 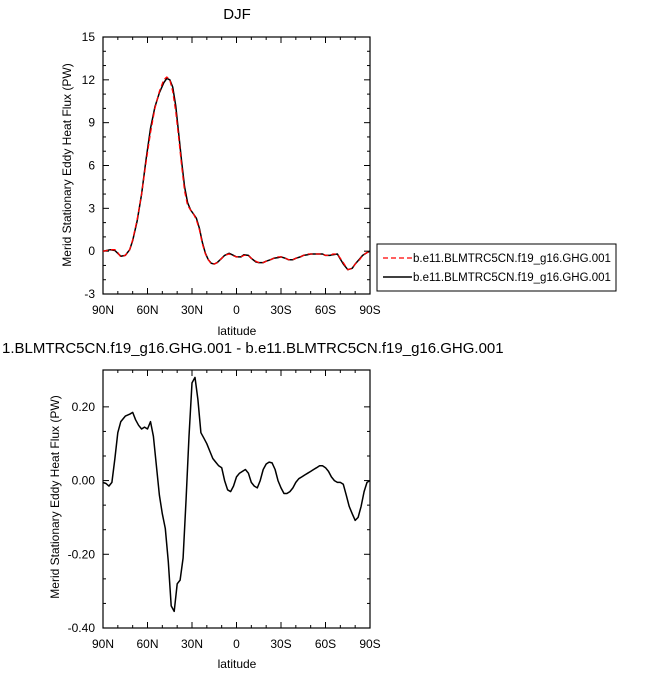 I want to click on y-axis-label-bottom: Merid Stationary Eddy Heat Flux (PW), so click(x=55, y=496).